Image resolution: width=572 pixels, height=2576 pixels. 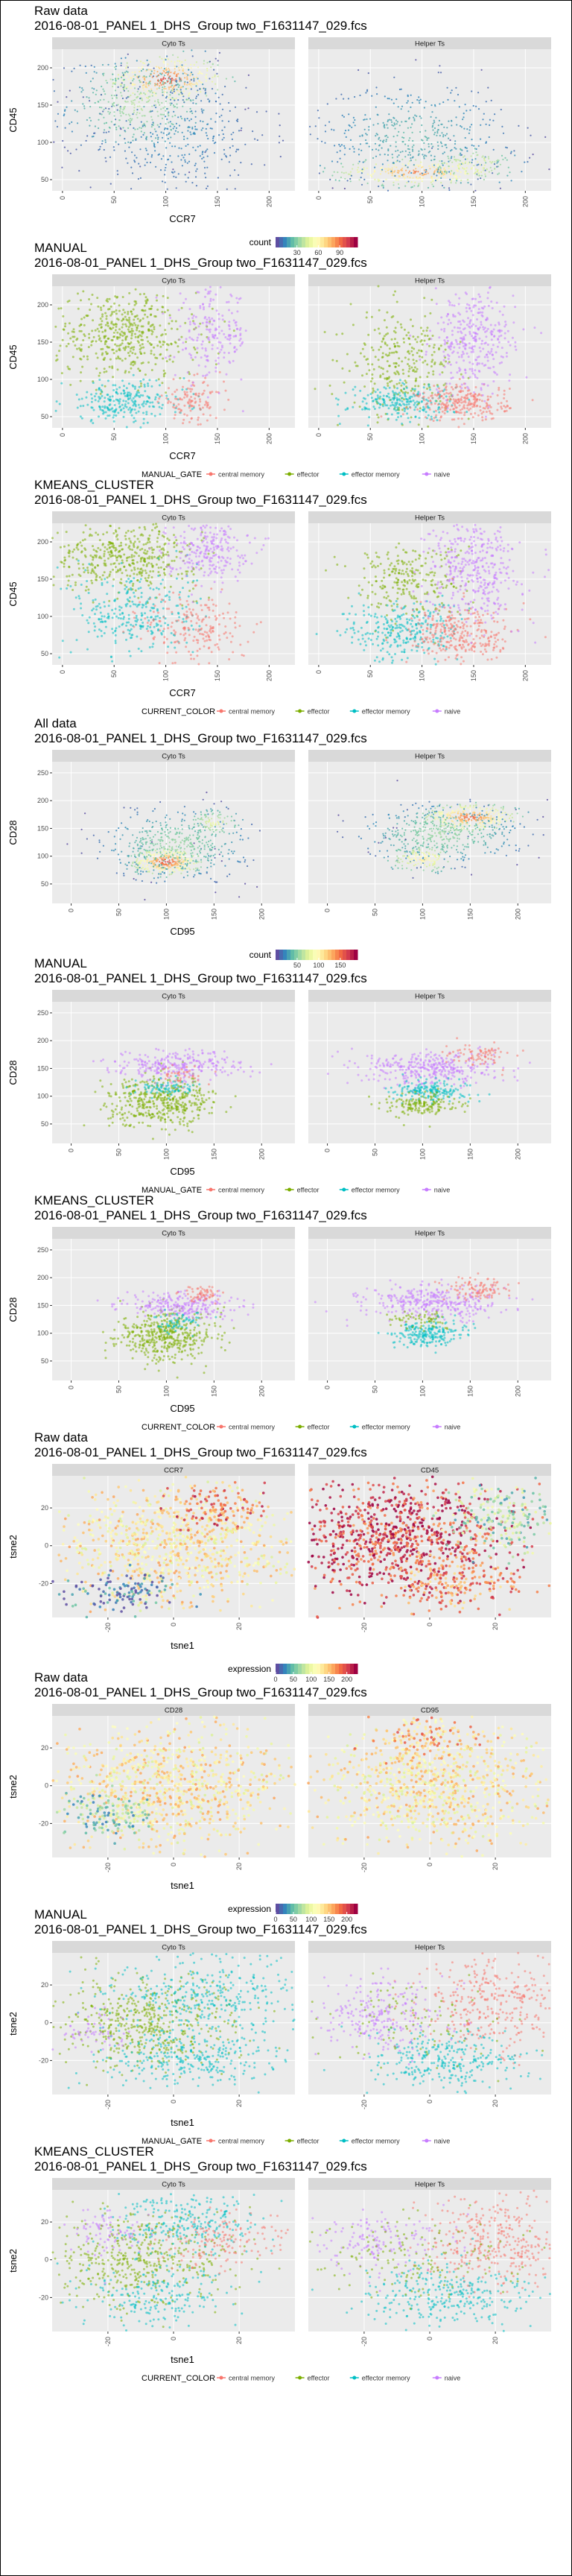 What do you see at coordinates (173, 518) in the screenshot?
I see `facet-label: Cyto Ts` at bounding box center [173, 518].